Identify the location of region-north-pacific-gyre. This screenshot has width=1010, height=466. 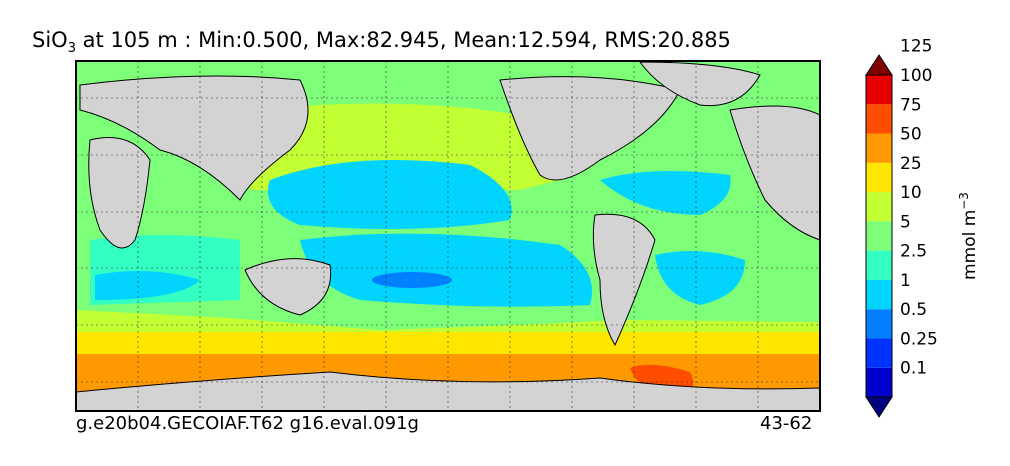
(390, 194).